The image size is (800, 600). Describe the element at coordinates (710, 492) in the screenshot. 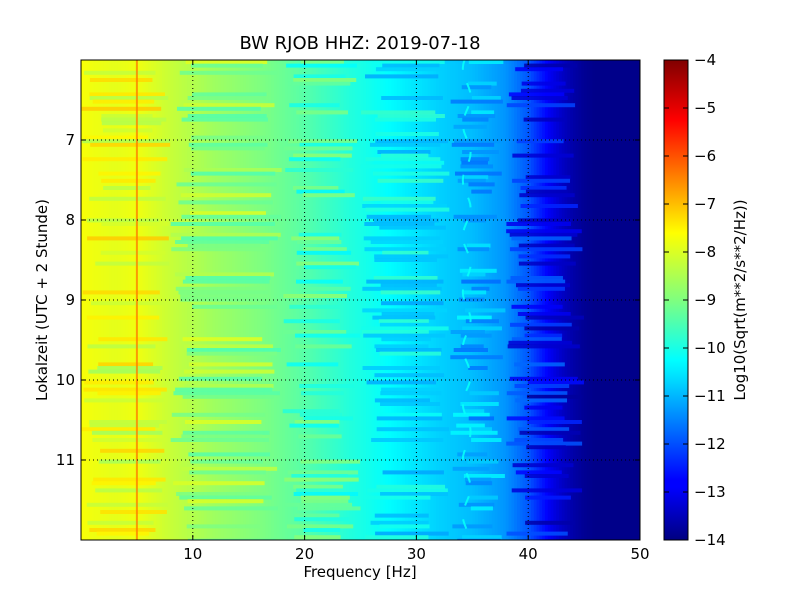

I see `colorbar-tick-label: −13` at that location.